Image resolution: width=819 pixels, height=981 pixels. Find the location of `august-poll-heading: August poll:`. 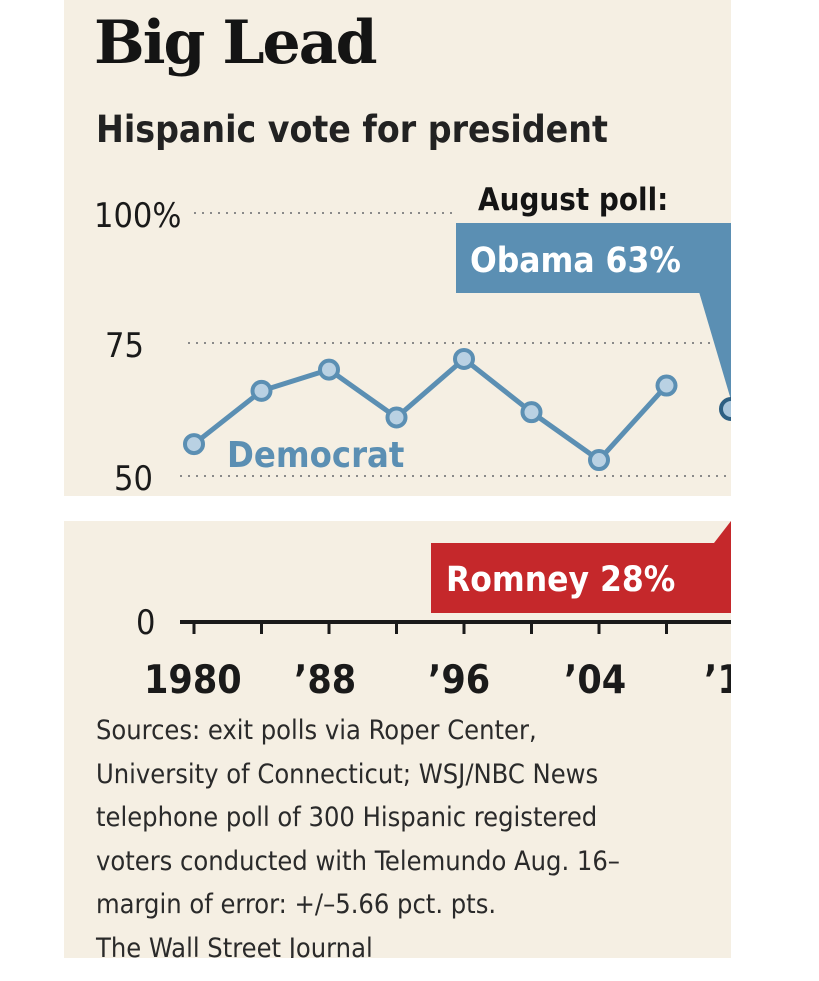

august-poll-heading: August poll: is located at coordinates (573, 200).